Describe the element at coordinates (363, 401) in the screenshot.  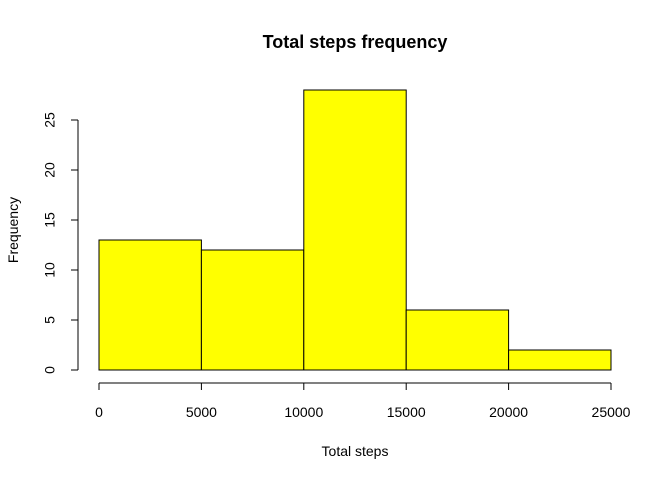
I see `x-axis-ticks: 0 5000 10000 15000 20000 25000` at that location.